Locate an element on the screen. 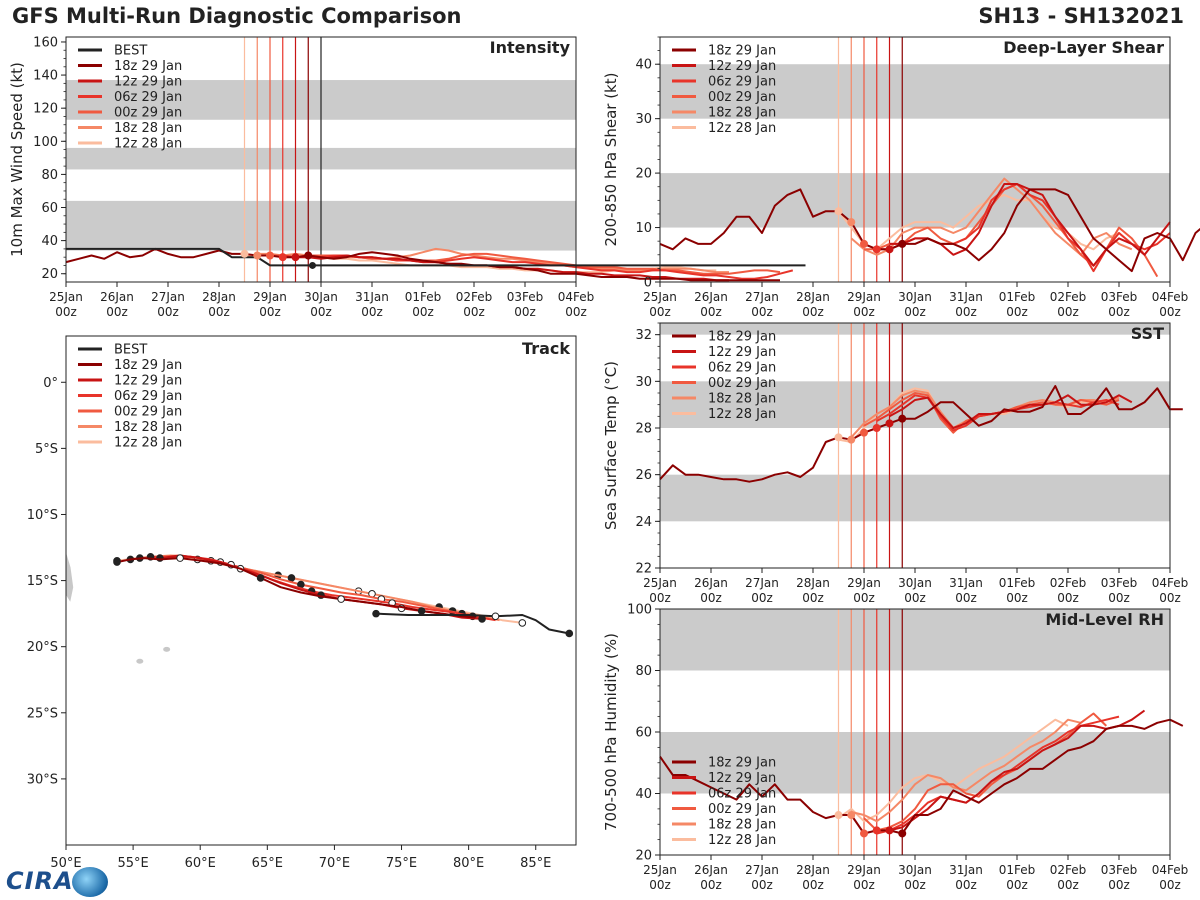  sst-xtick-label: 31Jan is located at coordinates (966, 583).